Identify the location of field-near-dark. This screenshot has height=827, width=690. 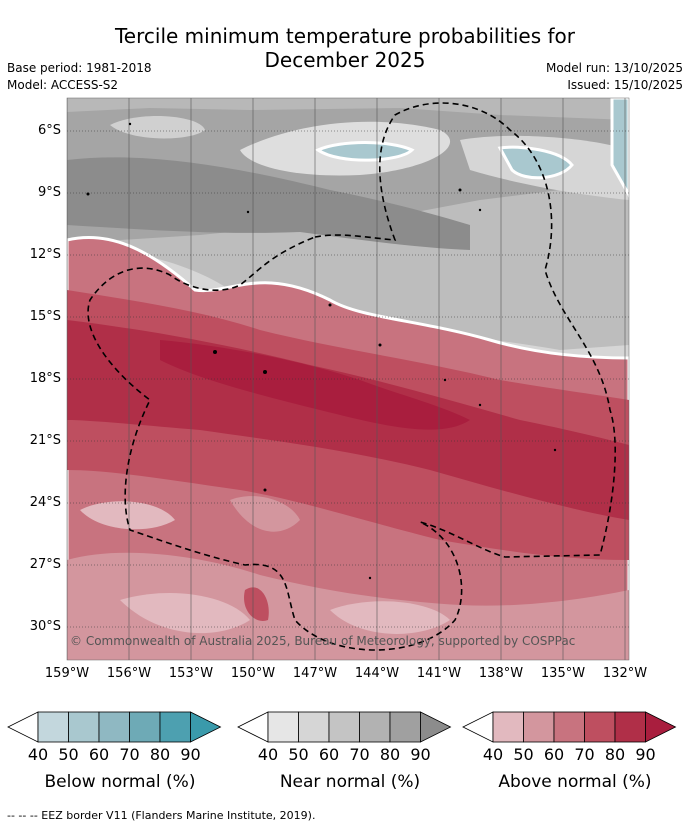
(268, 203).